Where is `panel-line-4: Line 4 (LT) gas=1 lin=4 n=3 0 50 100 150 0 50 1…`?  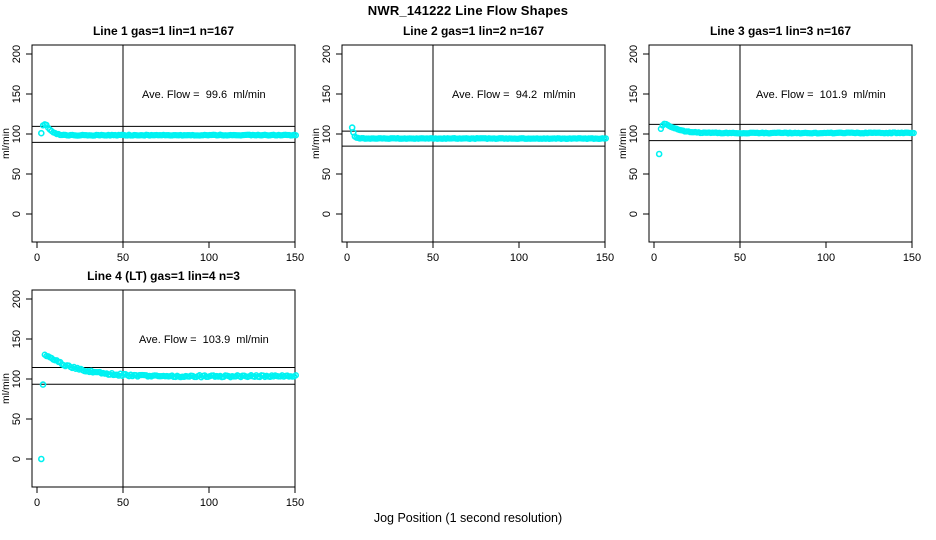 panel-line-4: Line 4 (LT) gas=1 lin=4 n=3 0 50 100 150 0 50 1… is located at coordinates (153, 389).